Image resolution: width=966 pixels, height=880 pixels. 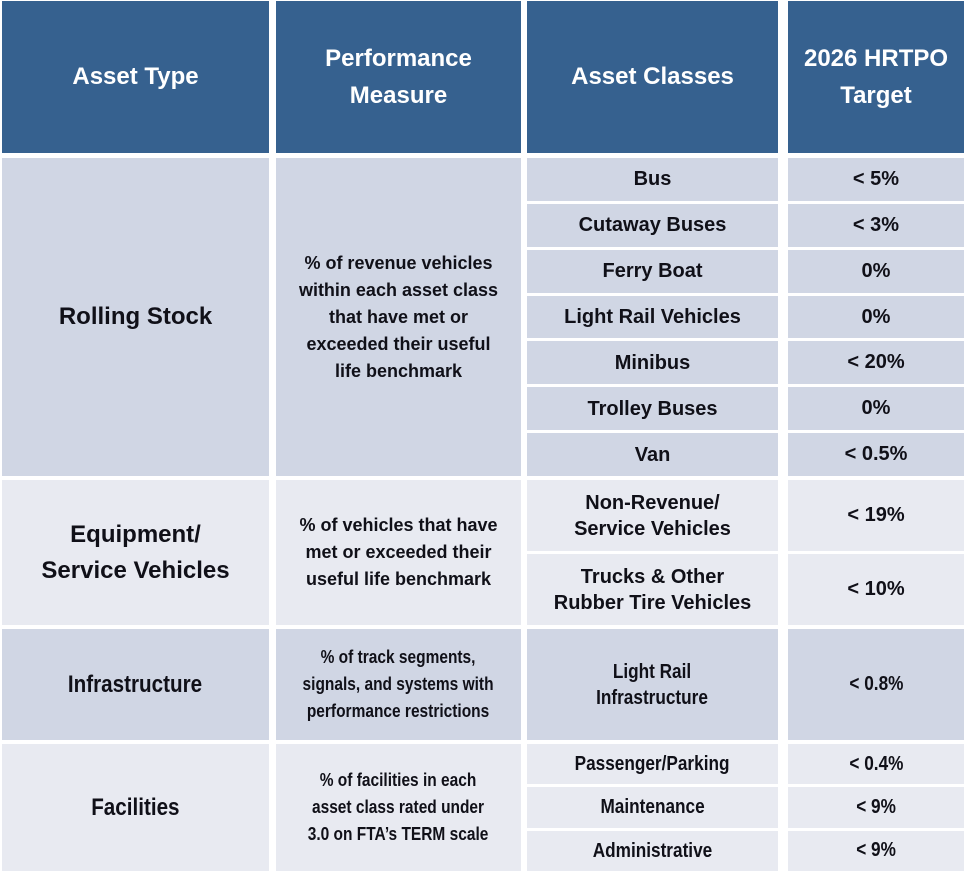 I want to click on asset-class-label: Cutaway Buses, so click(x=652, y=225).